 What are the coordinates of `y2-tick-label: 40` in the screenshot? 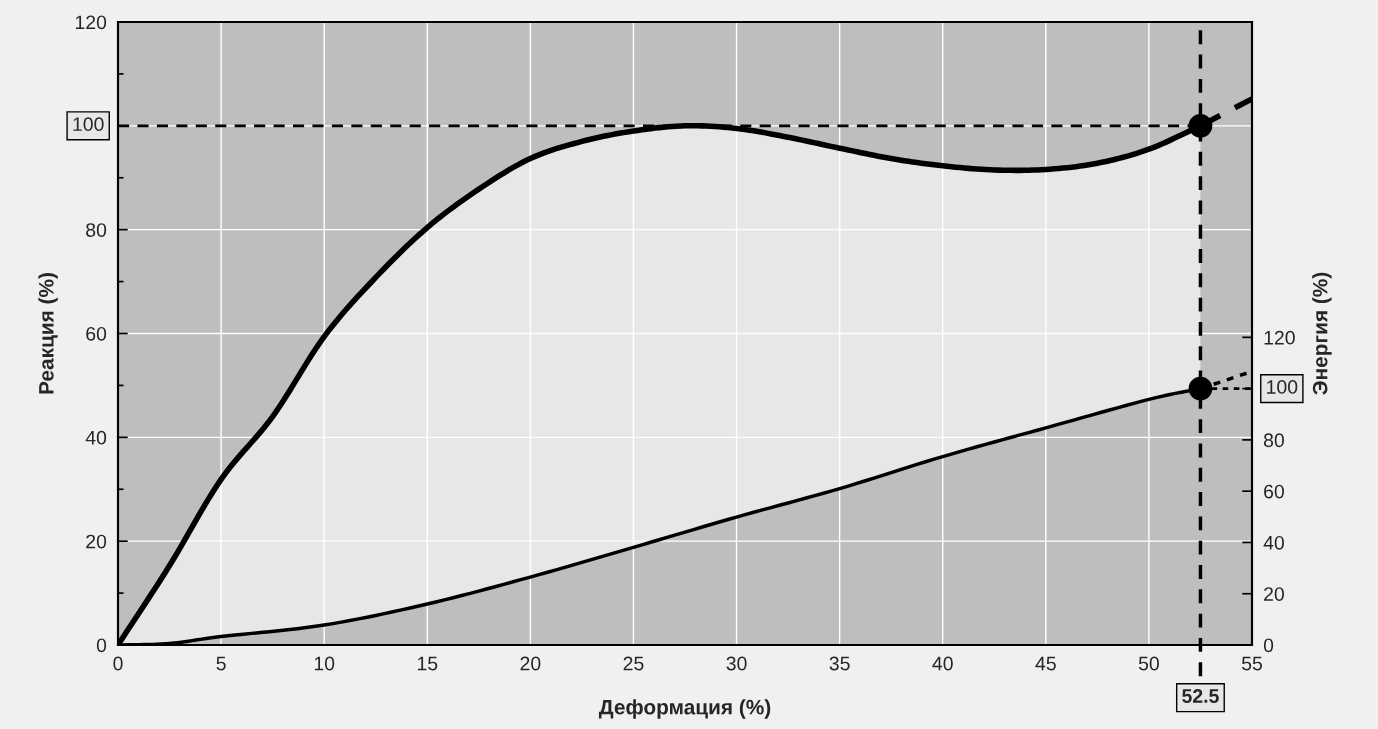 It's located at (1273, 542).